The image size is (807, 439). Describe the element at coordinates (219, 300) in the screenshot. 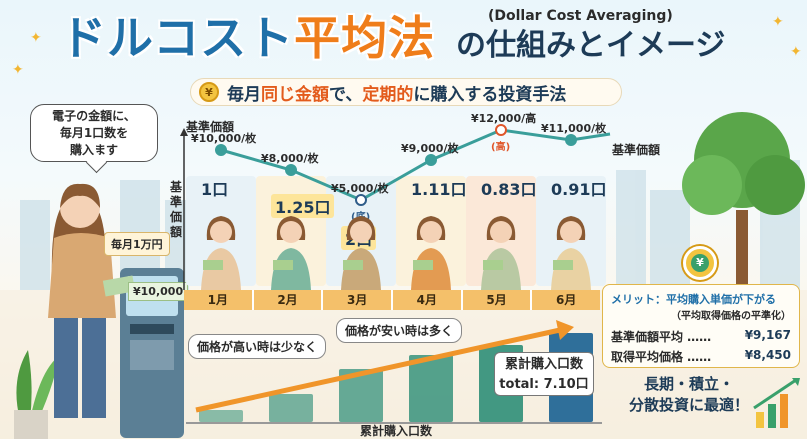

I see `month-tick-label: 1月` at that location.